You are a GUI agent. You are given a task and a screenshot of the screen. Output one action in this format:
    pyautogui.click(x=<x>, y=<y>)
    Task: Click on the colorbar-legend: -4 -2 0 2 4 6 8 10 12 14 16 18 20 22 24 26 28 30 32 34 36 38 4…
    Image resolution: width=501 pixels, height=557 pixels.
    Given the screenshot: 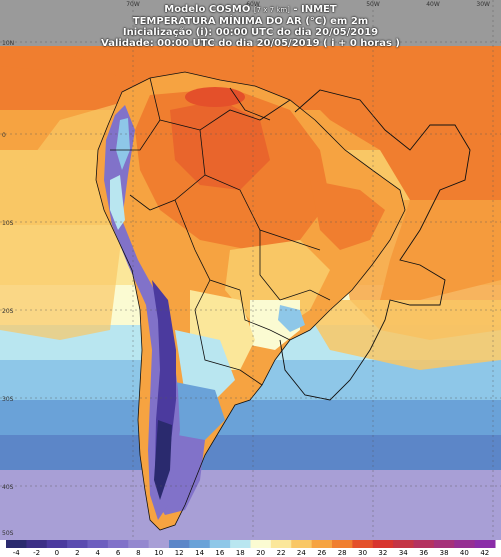 What is the action you would take?
    pyautogui.click(x=250, y=548)
    